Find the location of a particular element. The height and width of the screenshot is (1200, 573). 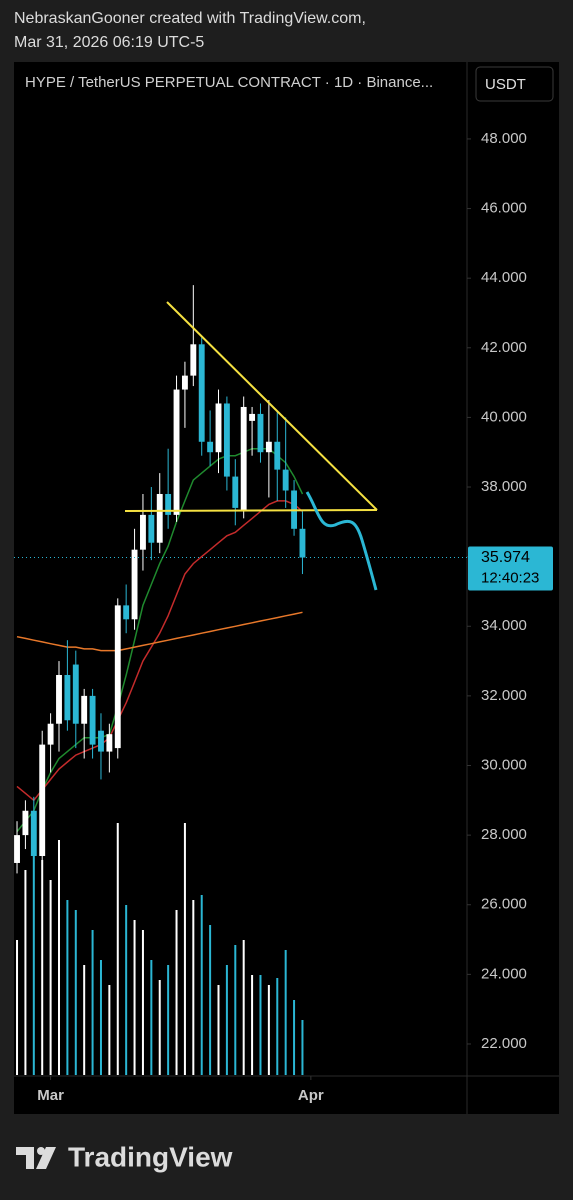

x-tick-label: Mar is located at coordinates (50, 1095).